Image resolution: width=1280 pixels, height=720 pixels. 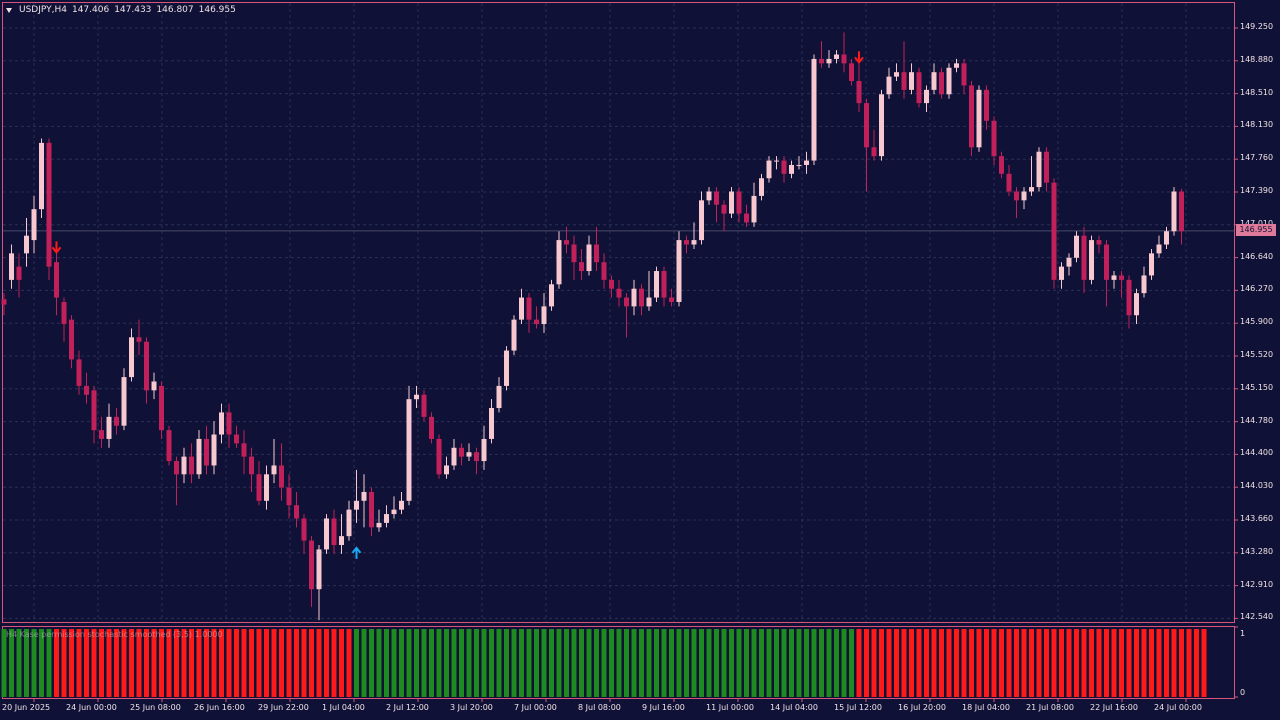 I want to click on time-axis-label: 25 Jun 08:00, so click(x=155, y=707).